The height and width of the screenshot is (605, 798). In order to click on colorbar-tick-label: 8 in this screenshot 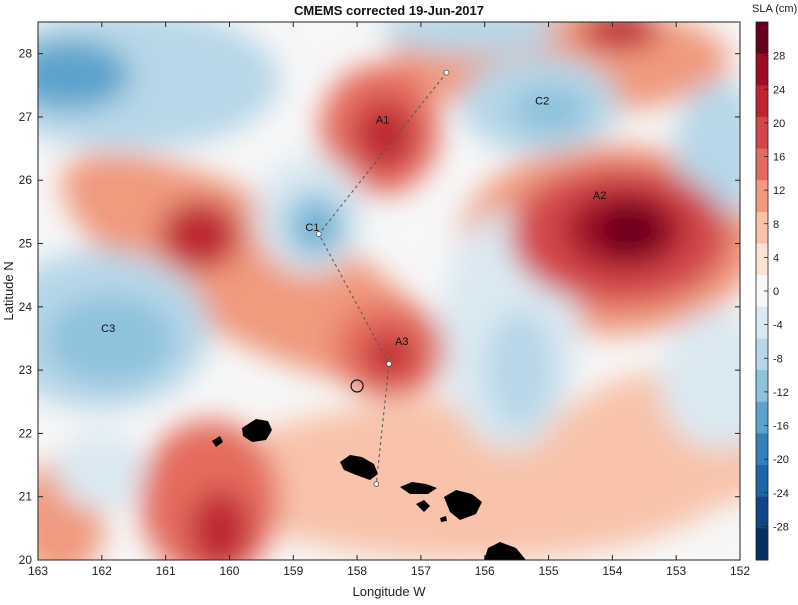, I will do `click(776, 225)`.